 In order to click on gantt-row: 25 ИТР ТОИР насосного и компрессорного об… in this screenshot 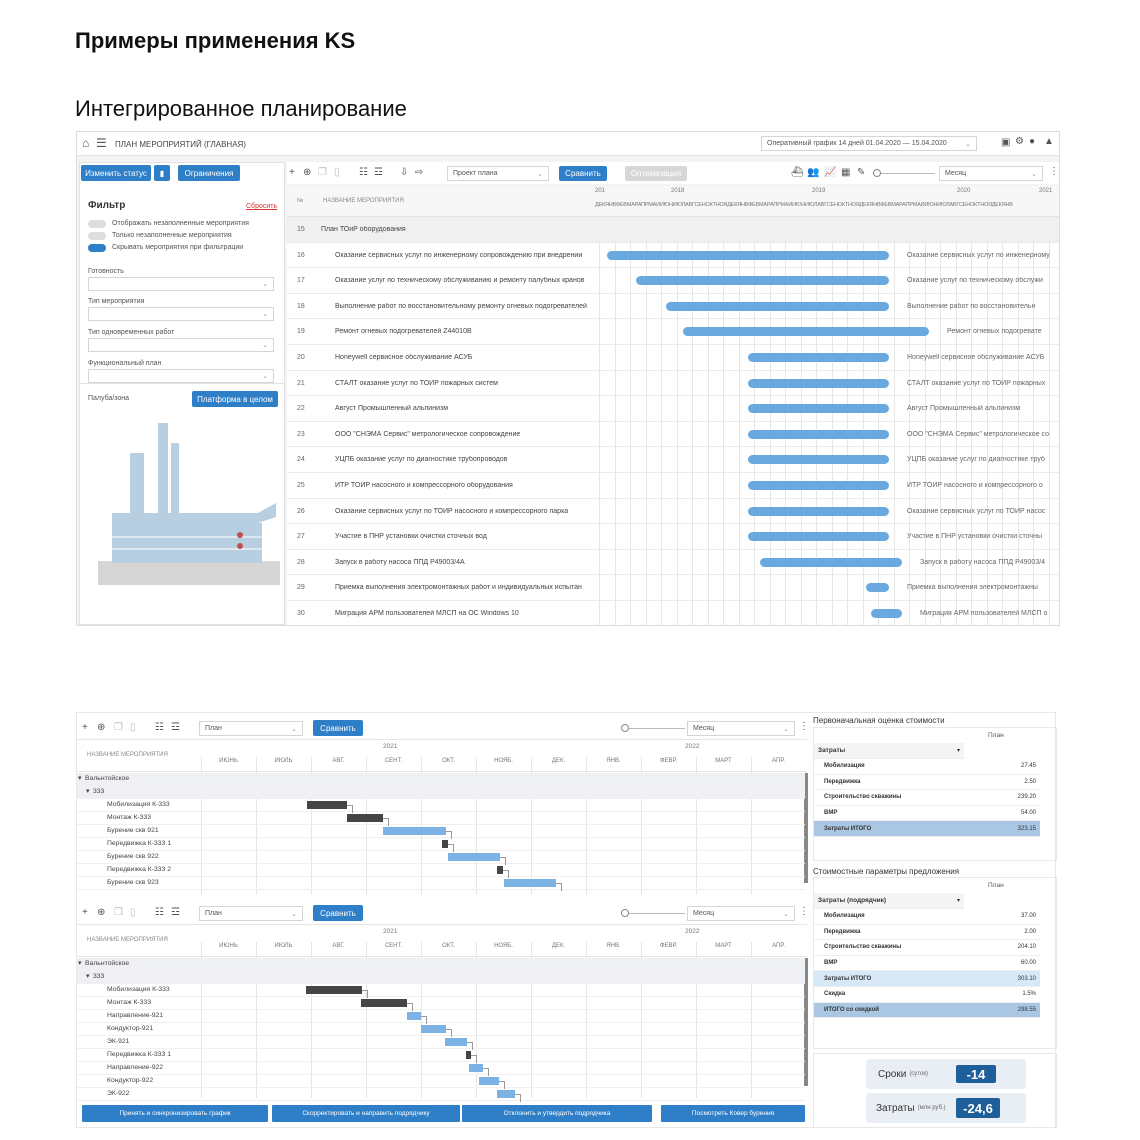, I will do `click(673, 486)`.